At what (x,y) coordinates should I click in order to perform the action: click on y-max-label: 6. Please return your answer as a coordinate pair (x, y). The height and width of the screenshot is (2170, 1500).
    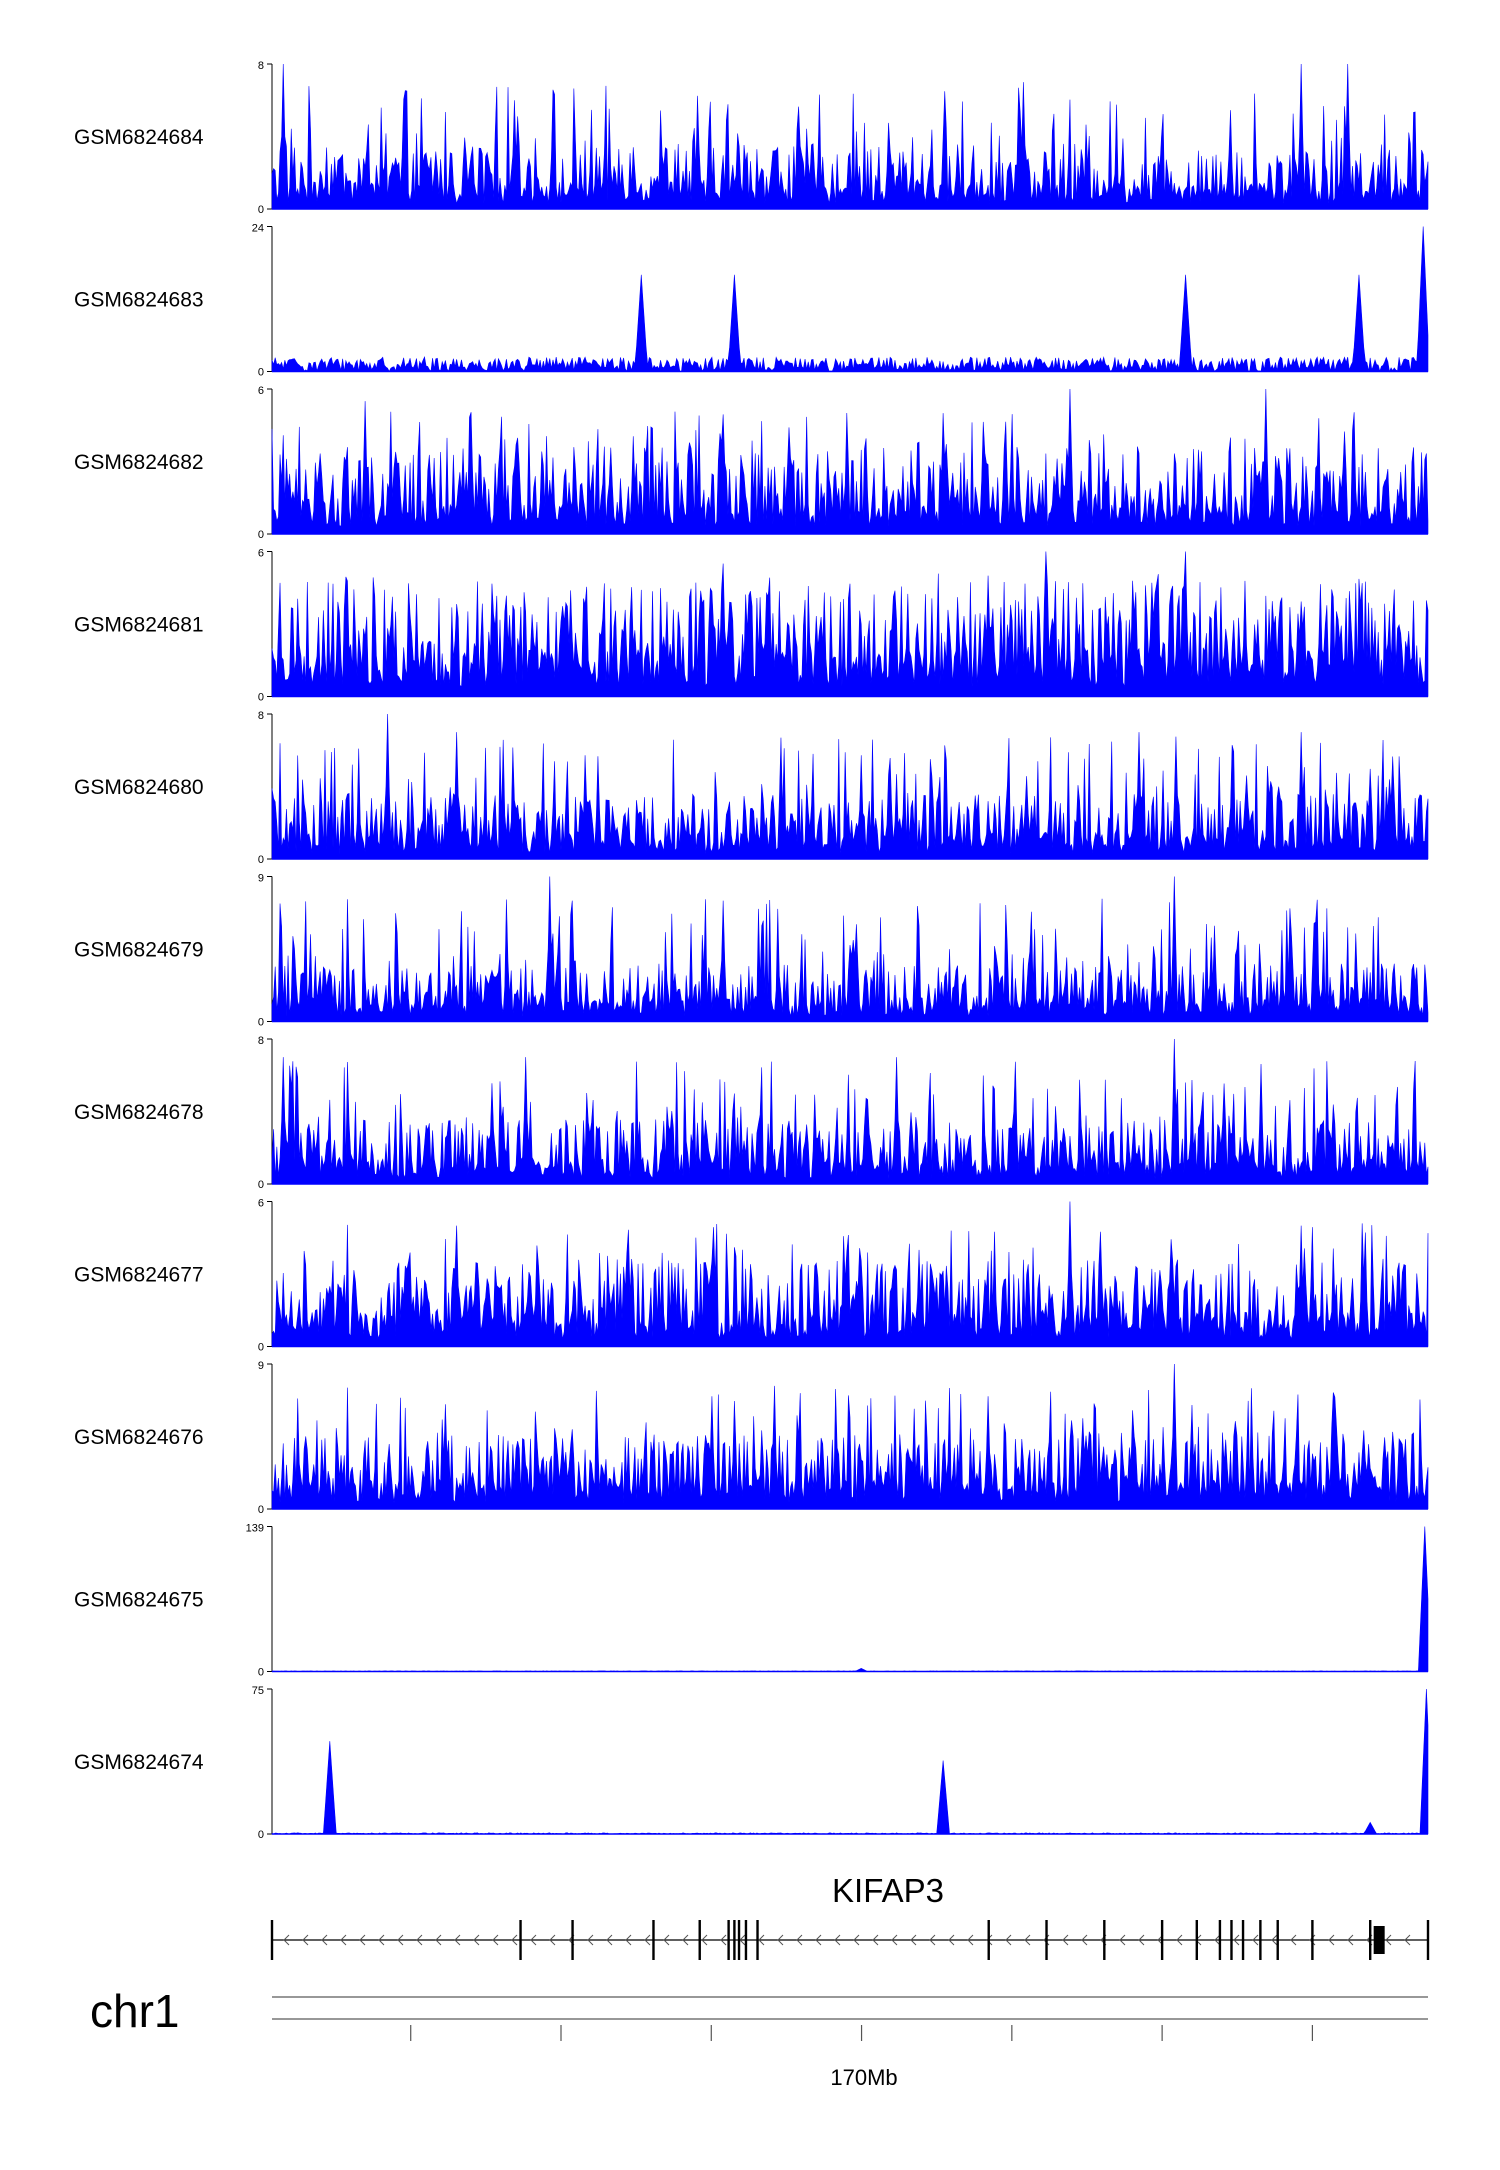
    Looking at the image, I should click on (261, 1204).